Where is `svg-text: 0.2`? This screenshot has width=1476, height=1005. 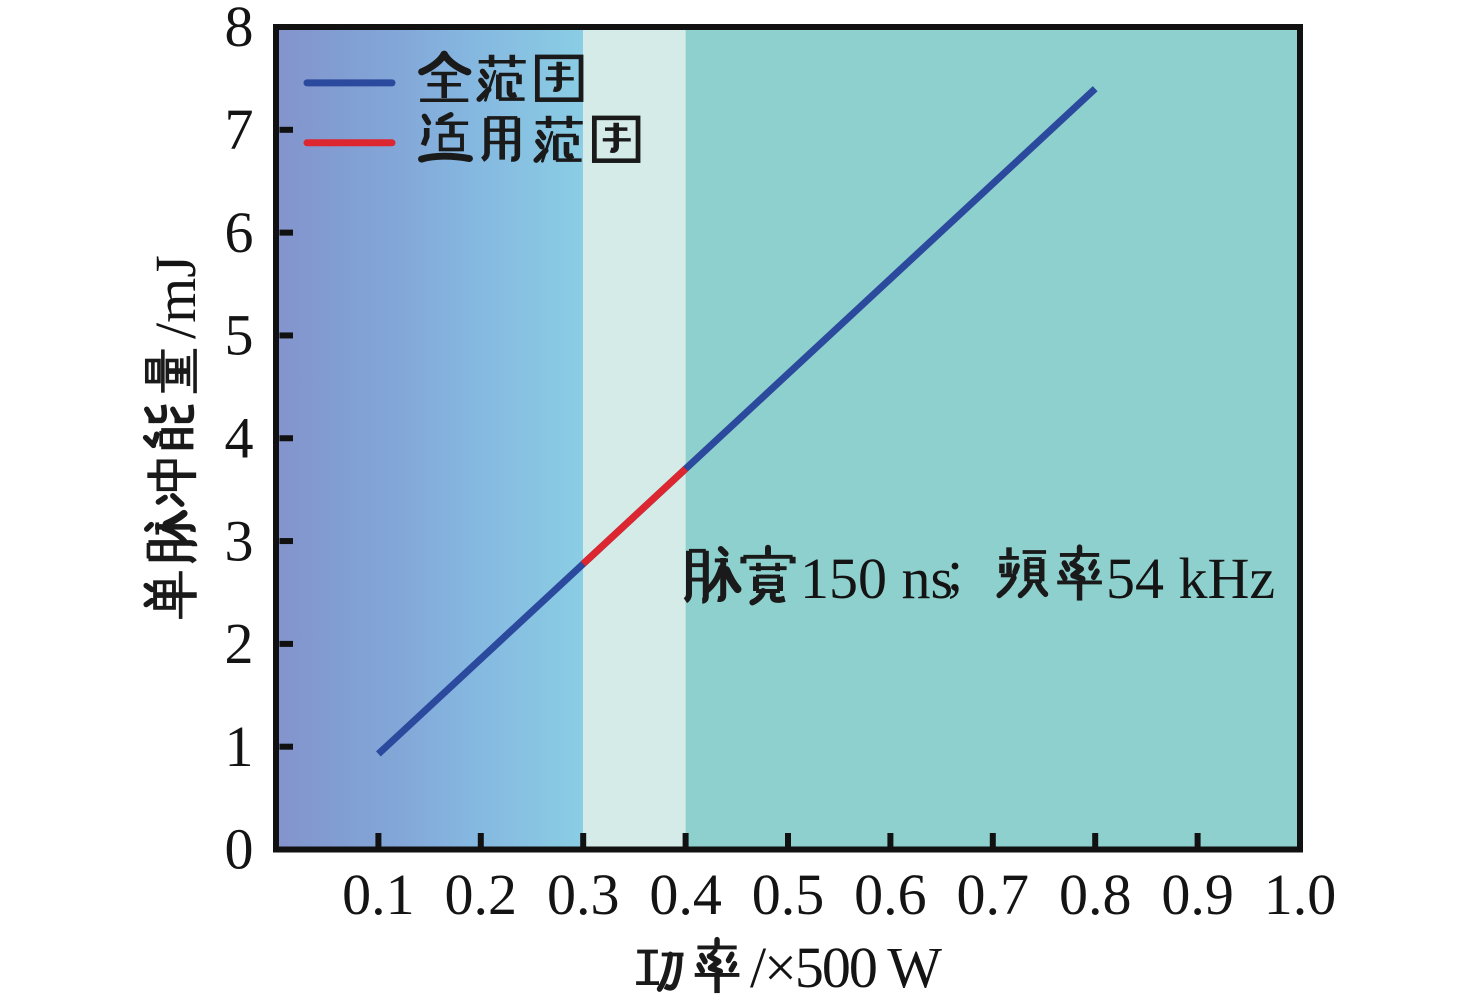 svg-text: 0.2 is located at coordinates (481, 894).